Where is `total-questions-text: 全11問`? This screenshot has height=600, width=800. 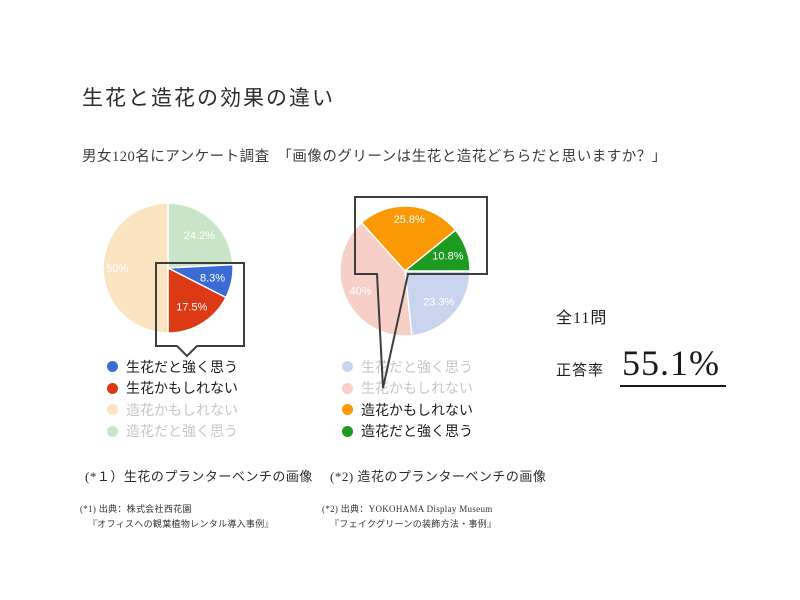
total-questions-text: 全11問 is located at coordinates (582, 318).